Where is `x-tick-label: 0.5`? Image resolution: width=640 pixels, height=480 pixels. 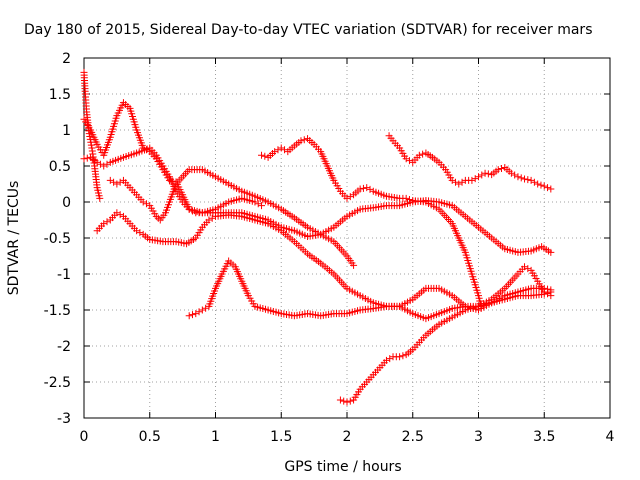 x-tick-label: 0.5 is located at coordinates (150, 437).